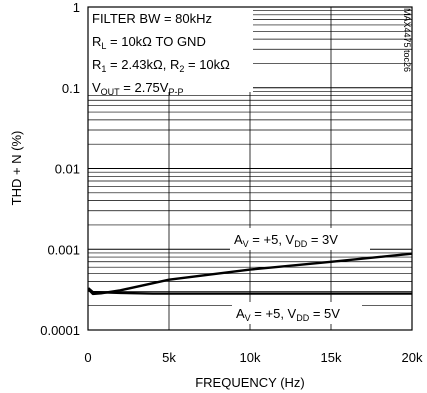 Image resolution: width=427 pixels, height=393 pixels. I want to click on x-tick-label: 5k, so click(169, 357).